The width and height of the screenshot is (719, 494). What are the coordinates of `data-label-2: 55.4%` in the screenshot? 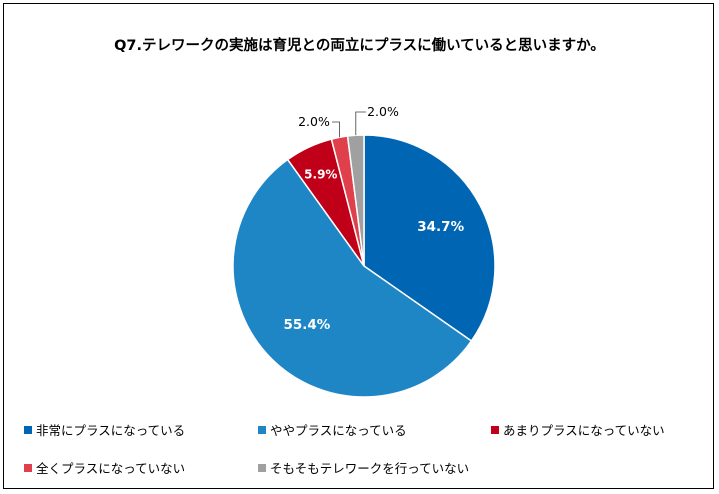 It's located at (306, 325).